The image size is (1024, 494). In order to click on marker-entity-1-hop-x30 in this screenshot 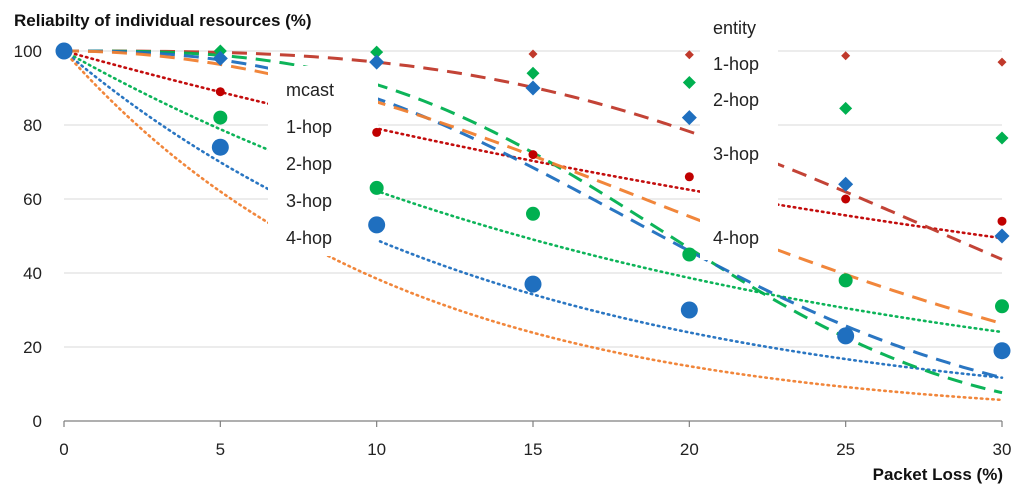, I will do `click(1002, 62)`.